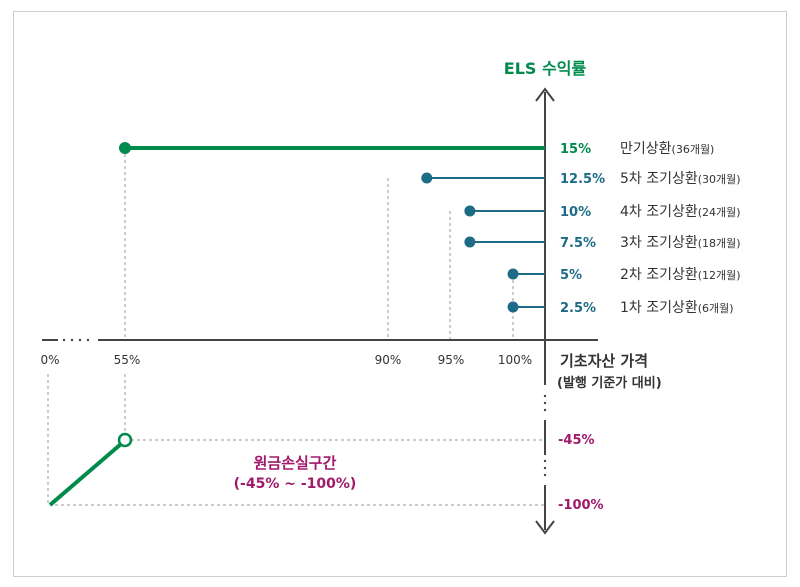 This screenshot has height=587, width=800. I want to click on y-axis-break-dots, so click(545, 435).